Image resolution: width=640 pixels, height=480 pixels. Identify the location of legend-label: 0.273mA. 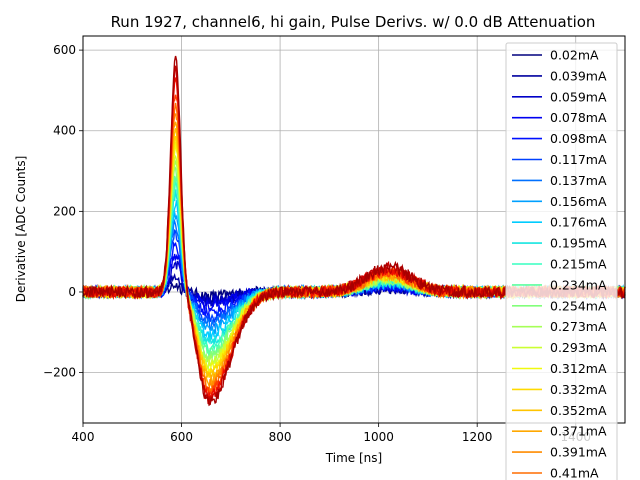
(578, 326).